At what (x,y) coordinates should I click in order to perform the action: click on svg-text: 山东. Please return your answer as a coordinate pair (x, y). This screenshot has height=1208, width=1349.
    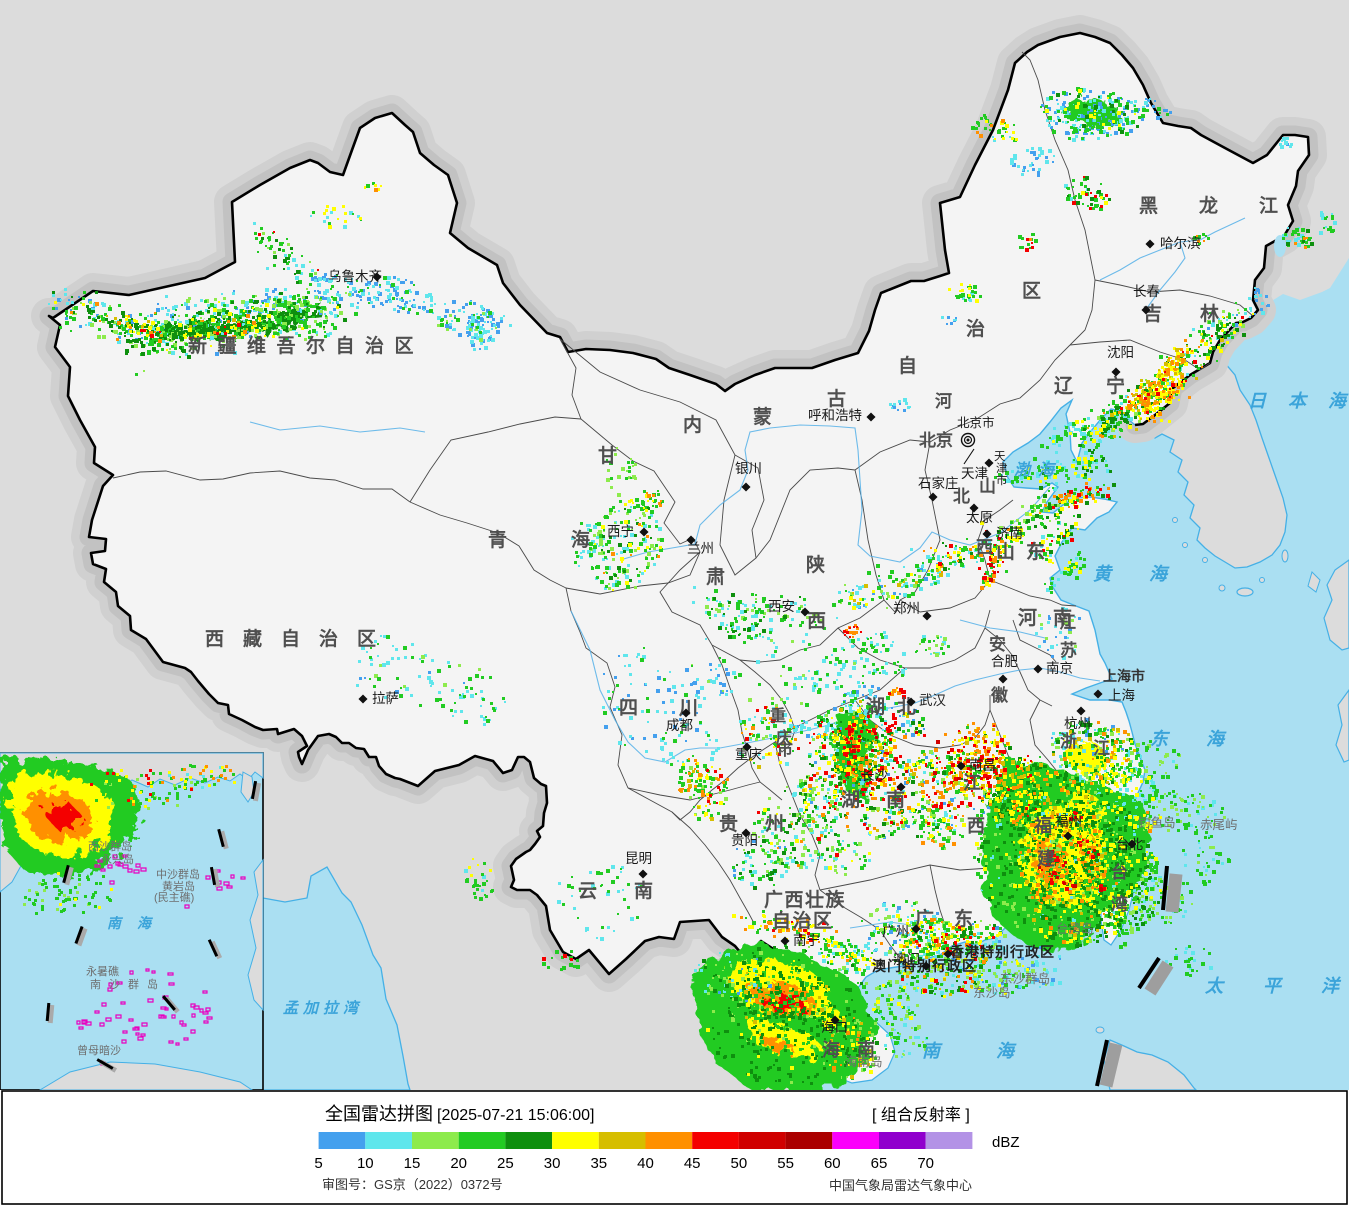
    Looking at the image, I should click on (1026, 551).